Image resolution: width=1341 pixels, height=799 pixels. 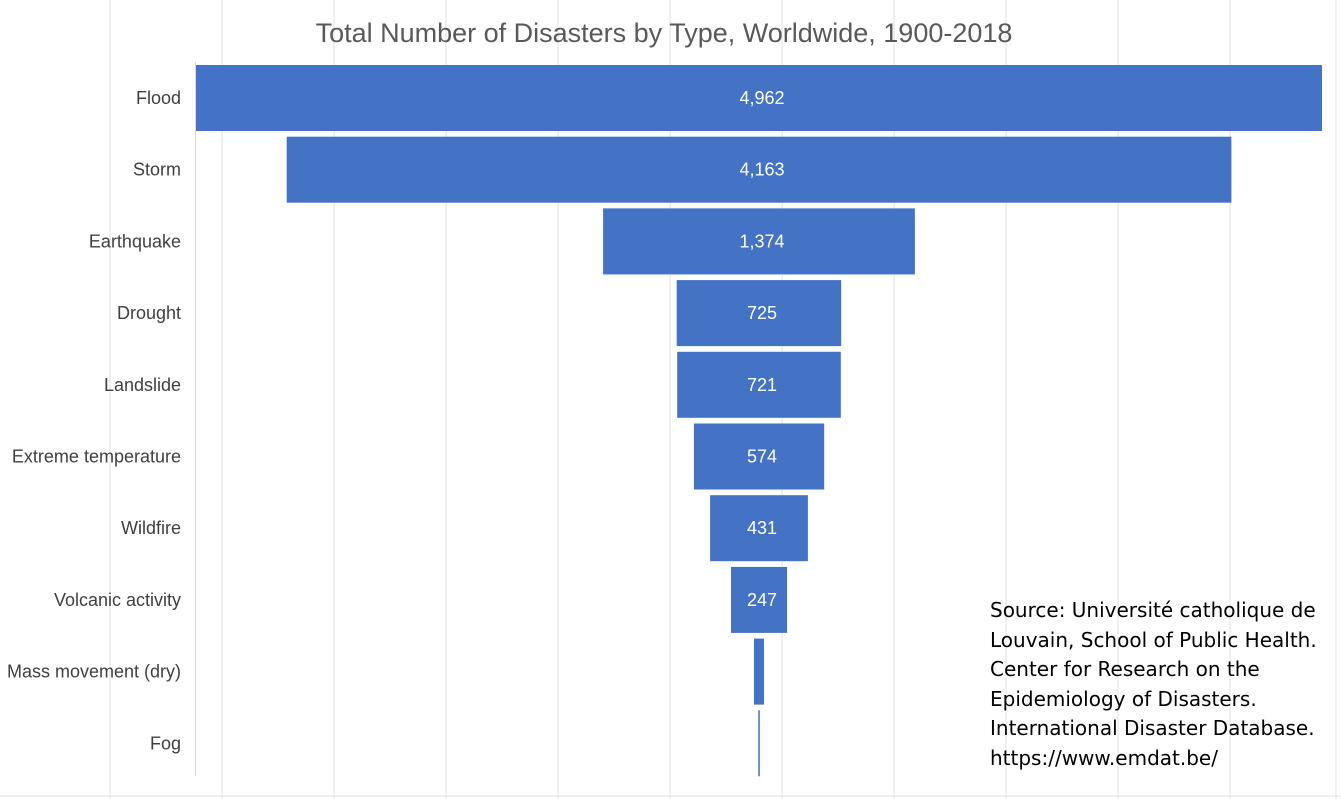 I want to click on category-label: Extreme temperature, so click(x=96, y=457).